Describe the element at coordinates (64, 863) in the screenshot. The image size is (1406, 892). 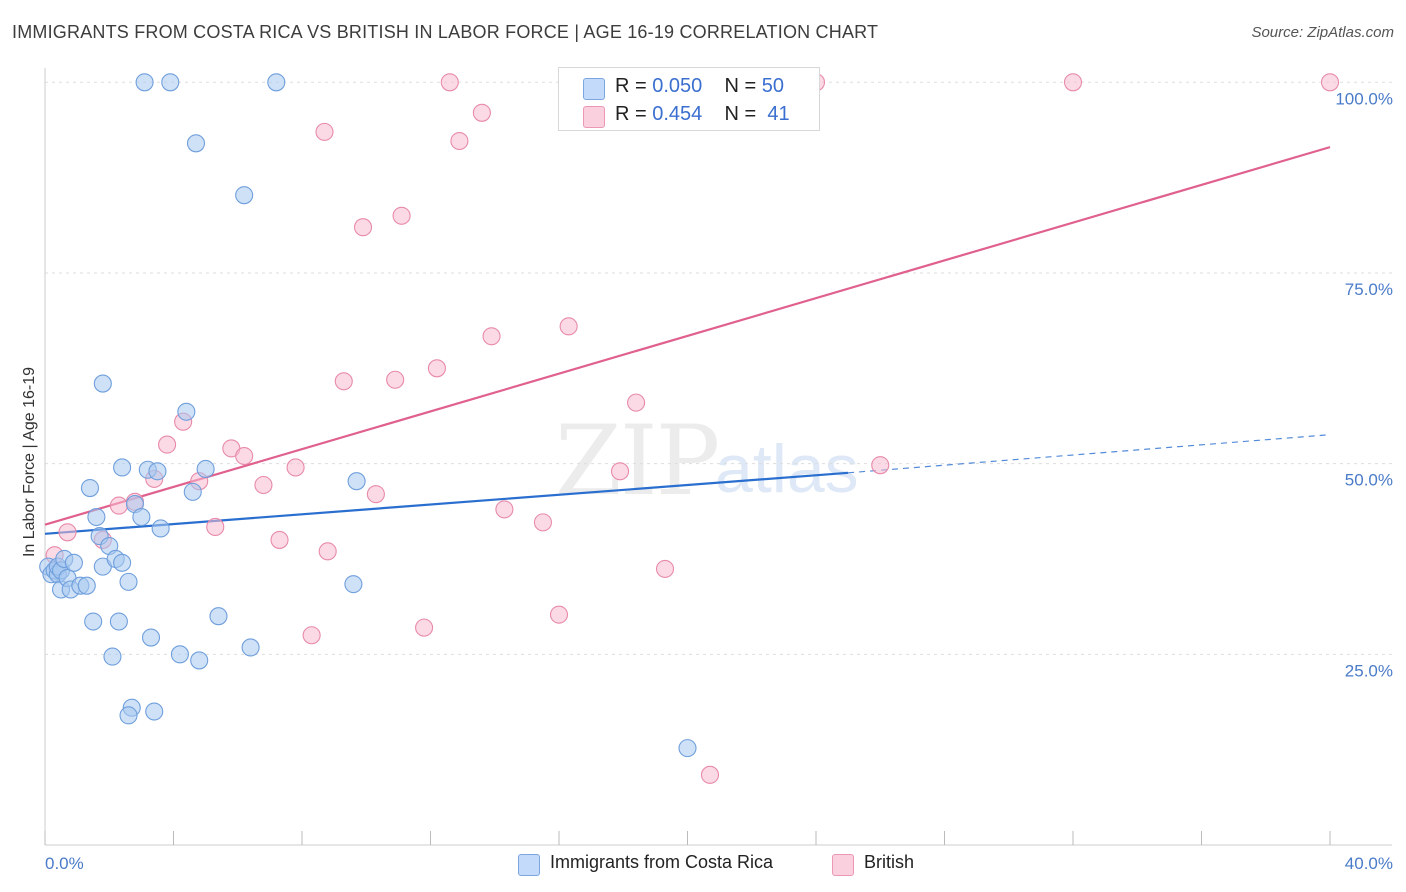
I see `x-tick-label: 0.0%` at that location.